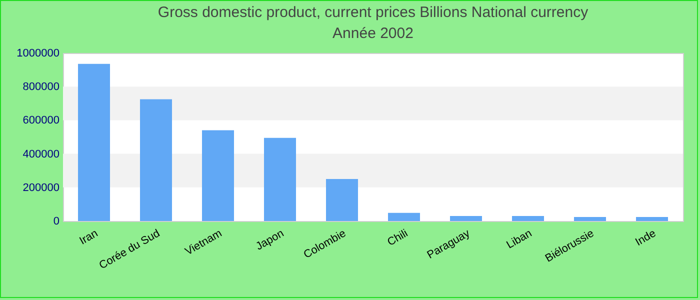  What do you see at coordinates (373, 12) in the screenshot?
I see `chart-title: Gross domestic product, current prices Billions National currency` at bounding box center [373, 12].